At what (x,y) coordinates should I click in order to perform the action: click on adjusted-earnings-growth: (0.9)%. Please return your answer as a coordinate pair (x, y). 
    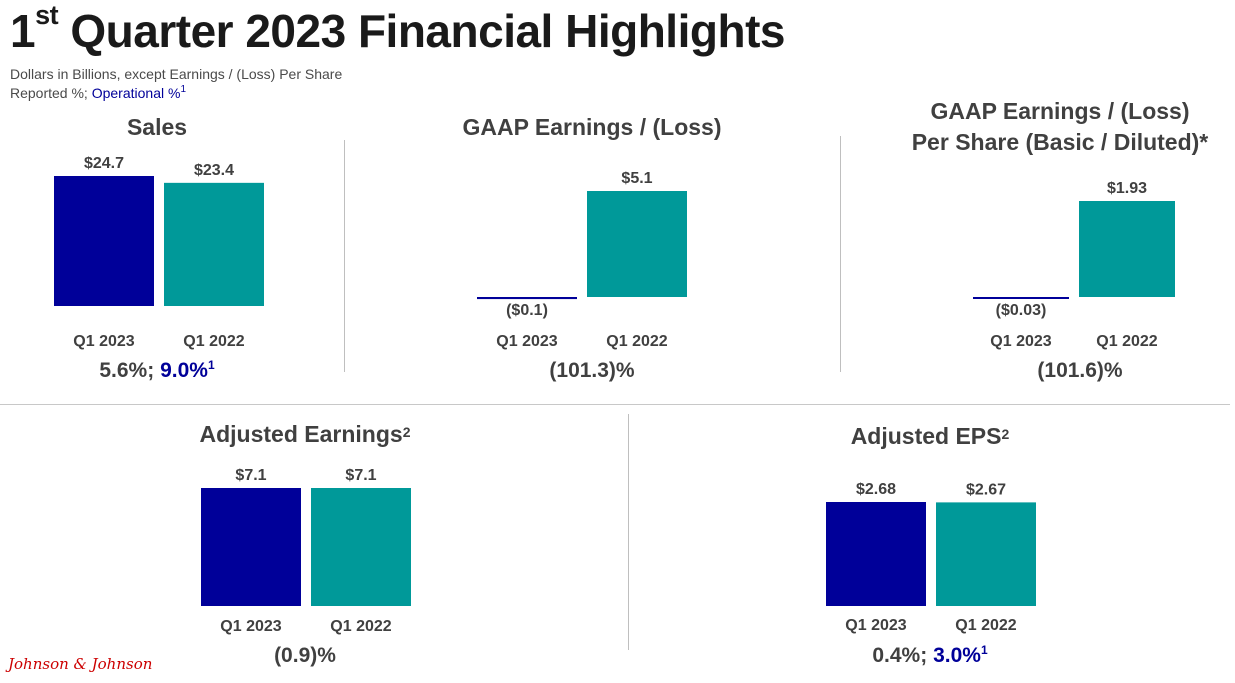
    Looking at the image, I should click on (305, 655).